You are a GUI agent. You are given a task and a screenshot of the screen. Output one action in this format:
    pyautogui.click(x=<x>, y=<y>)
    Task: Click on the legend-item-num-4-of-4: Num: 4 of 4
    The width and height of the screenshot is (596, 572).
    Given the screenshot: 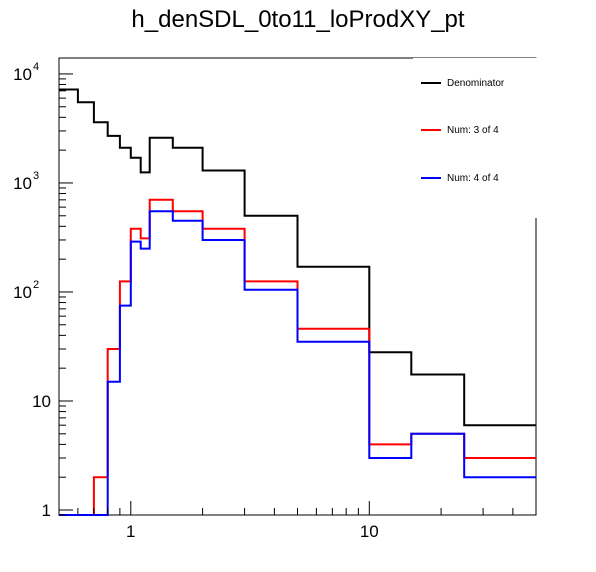 What is the action you would take?
    pyautogui.click(x=460, y=178)
    